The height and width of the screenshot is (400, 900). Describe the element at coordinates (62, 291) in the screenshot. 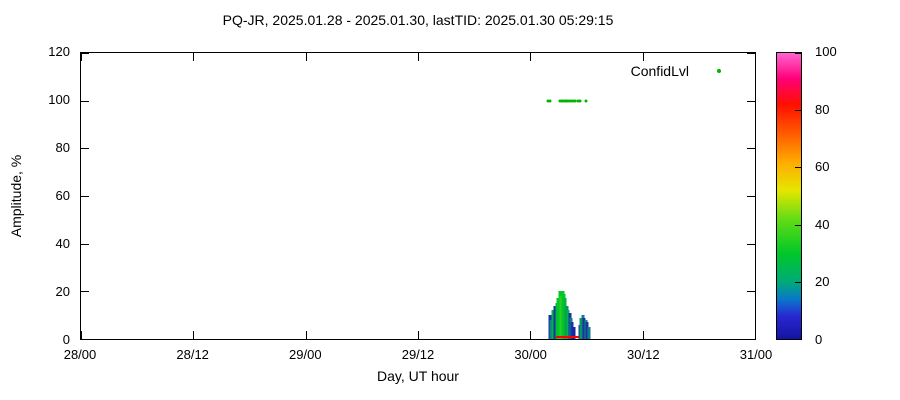

I see `y-tick-label: 20` at that location.